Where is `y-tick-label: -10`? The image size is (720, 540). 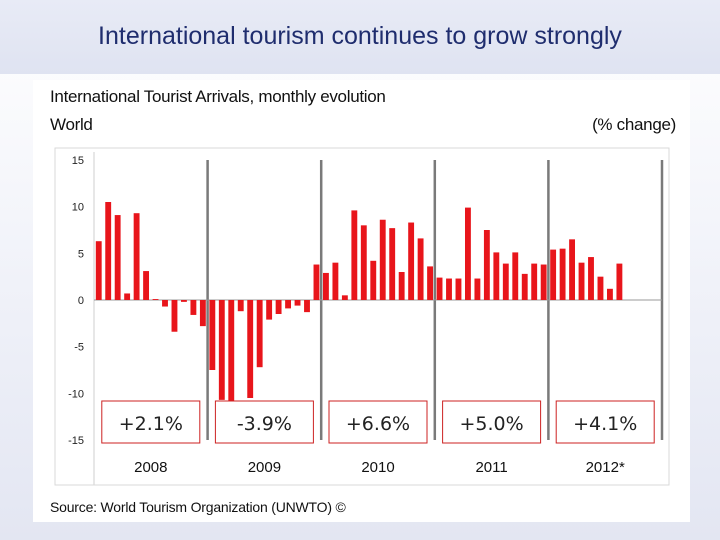 y-tick-label: -10 is located at coordinates (76, 394).